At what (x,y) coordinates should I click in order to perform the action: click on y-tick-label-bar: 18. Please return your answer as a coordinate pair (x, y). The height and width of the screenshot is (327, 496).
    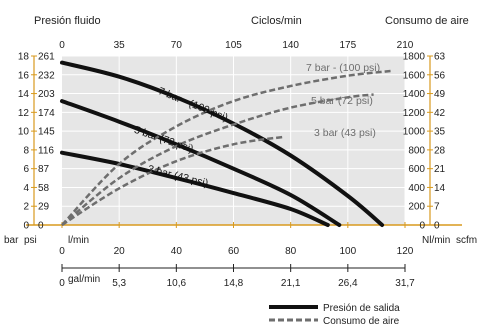
    Looking at the image, I should click on (24, 57).